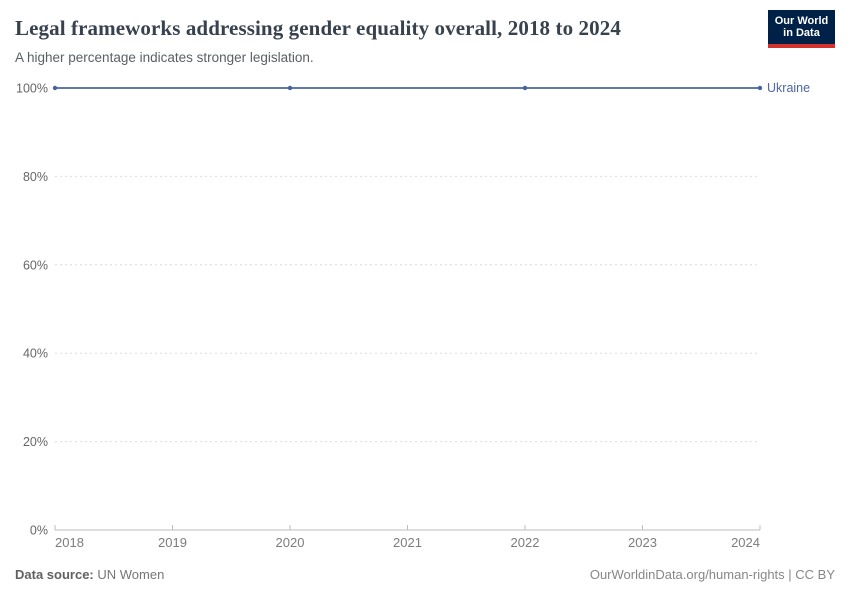  I want to click on y-axis-label-100: 100%, so click(32, 89).